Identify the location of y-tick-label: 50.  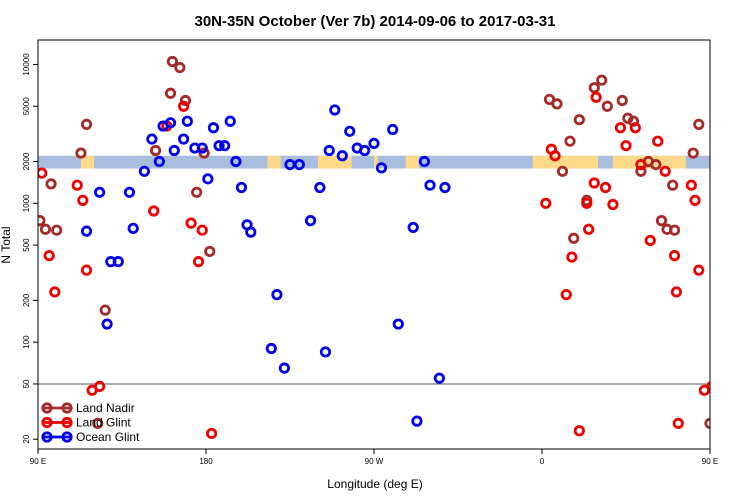
(26, 383).